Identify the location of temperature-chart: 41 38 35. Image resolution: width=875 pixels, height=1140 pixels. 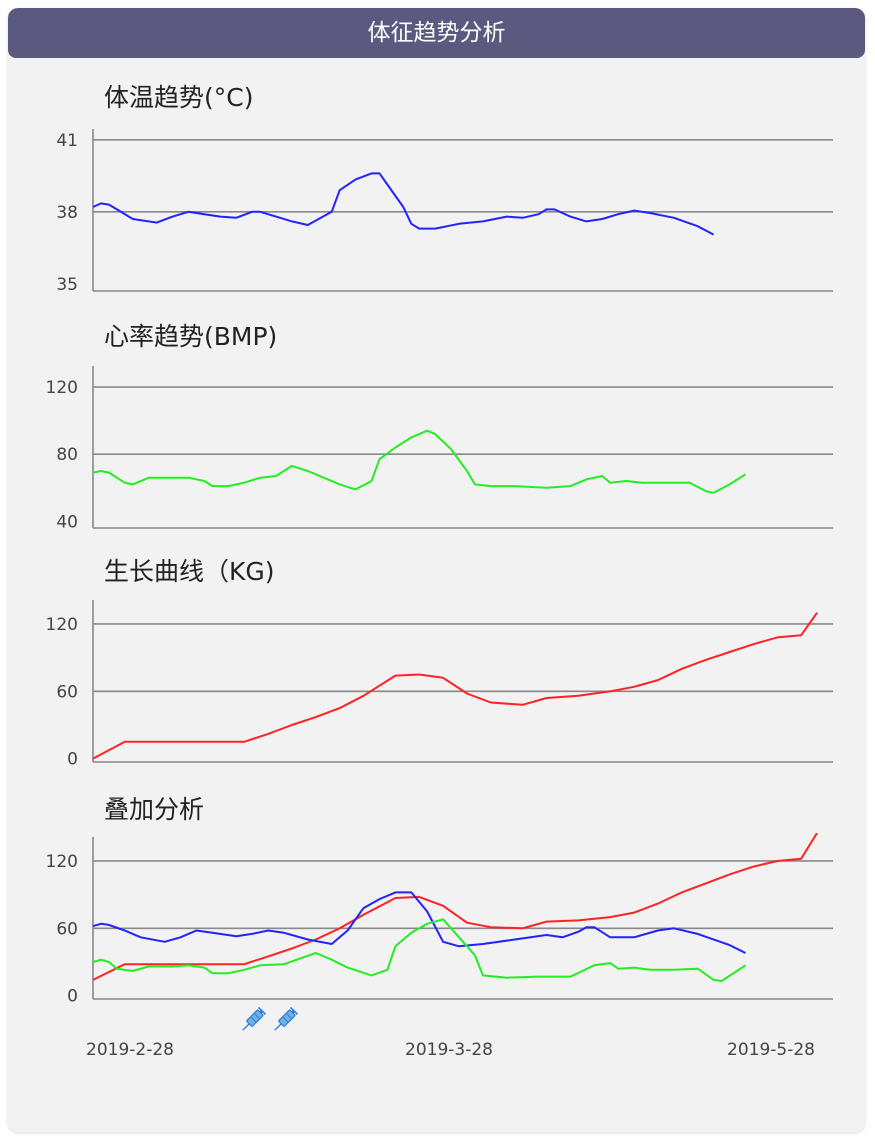
(444, 212).